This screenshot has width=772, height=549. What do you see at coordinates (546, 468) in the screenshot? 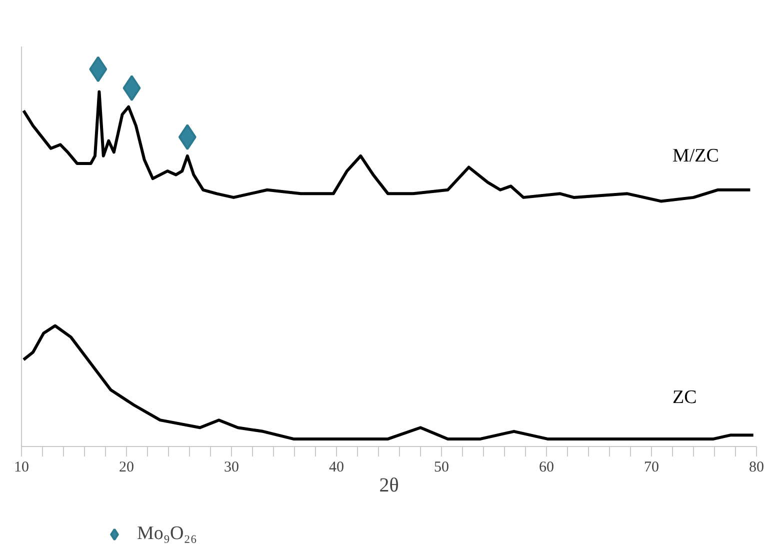
I see `x-tick-label: 60` at bounding box center [546, 468].